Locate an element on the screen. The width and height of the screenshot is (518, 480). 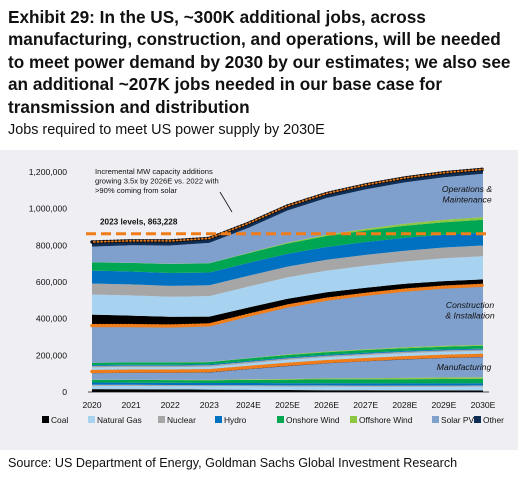
area-manufacturing-nuclear is located at coordinates (287, 385).